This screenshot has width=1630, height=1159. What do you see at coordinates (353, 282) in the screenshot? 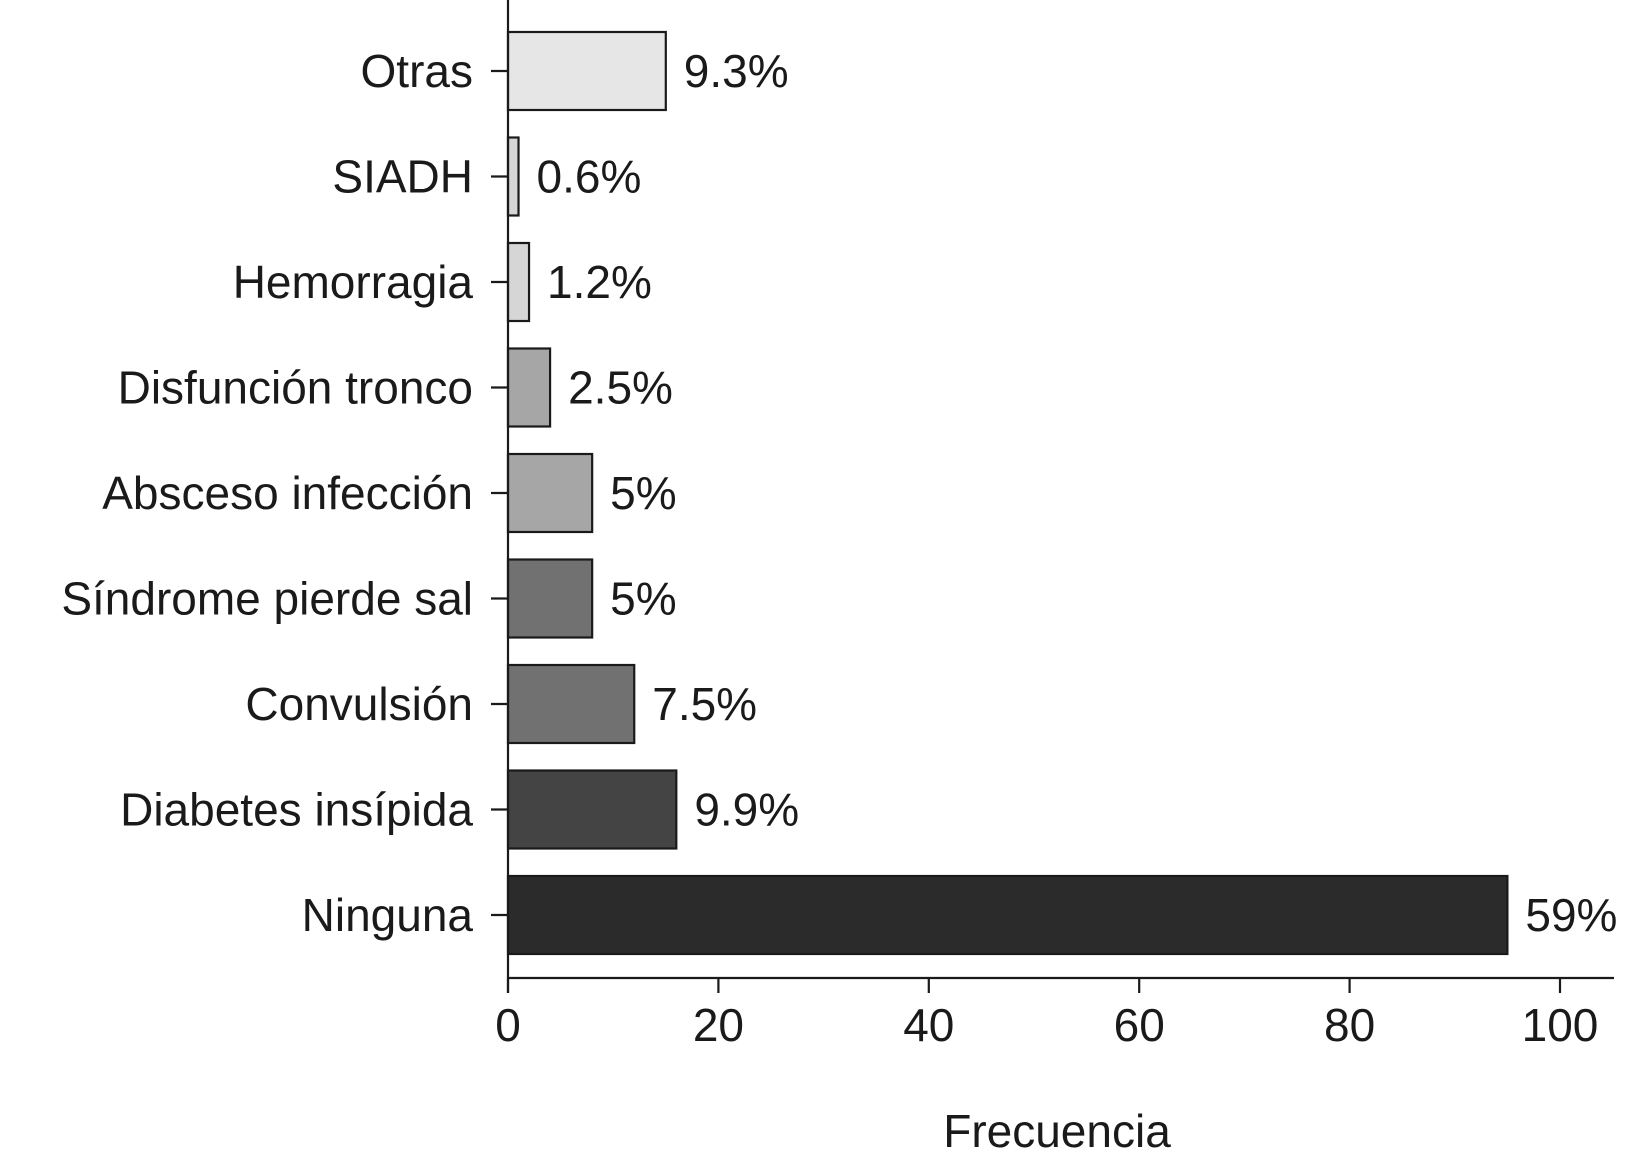
I see `category-label: Hemorragia` at bounding box center [353, 282].